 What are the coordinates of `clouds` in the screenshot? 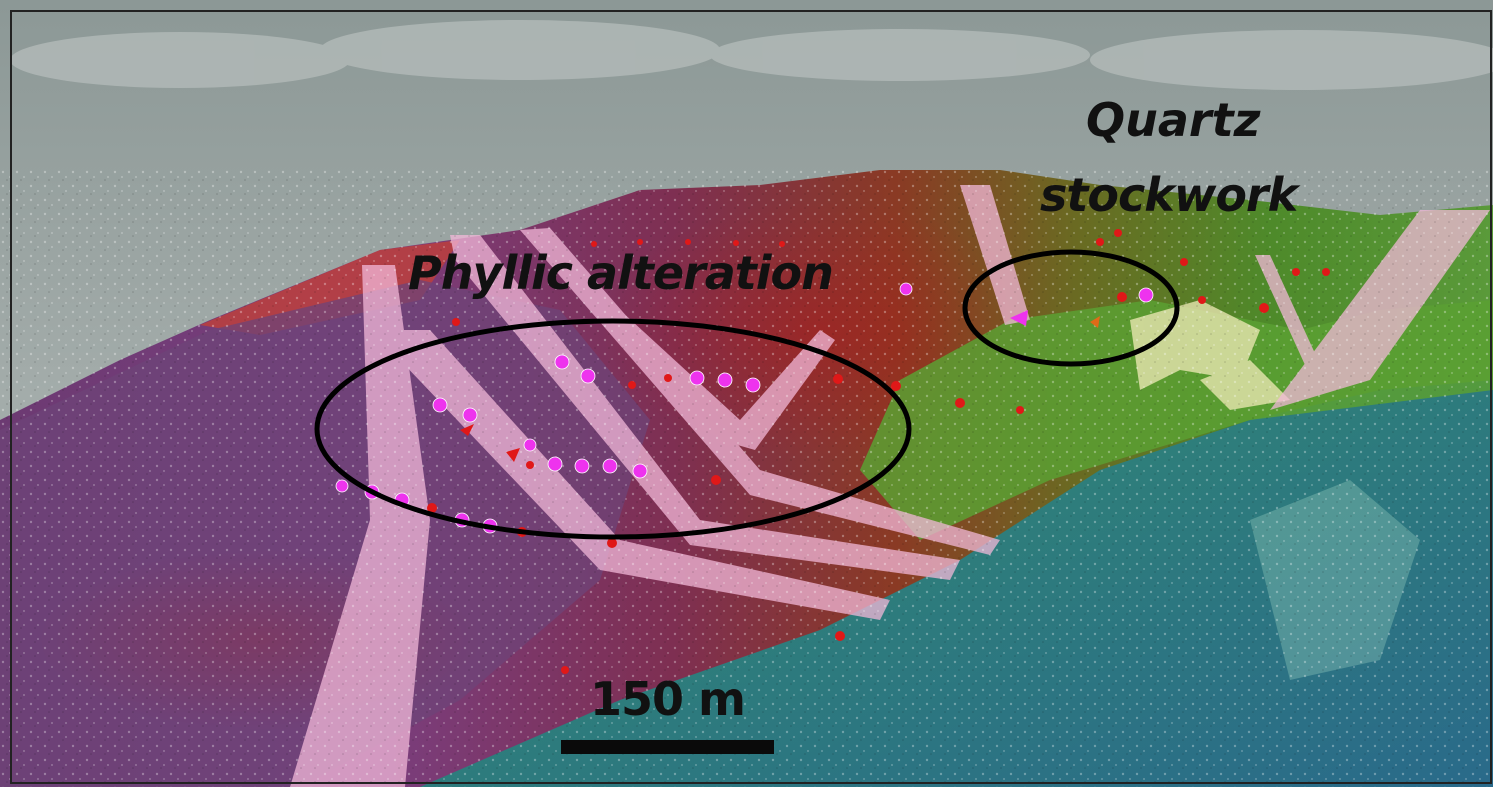 It's located at (751, 55).